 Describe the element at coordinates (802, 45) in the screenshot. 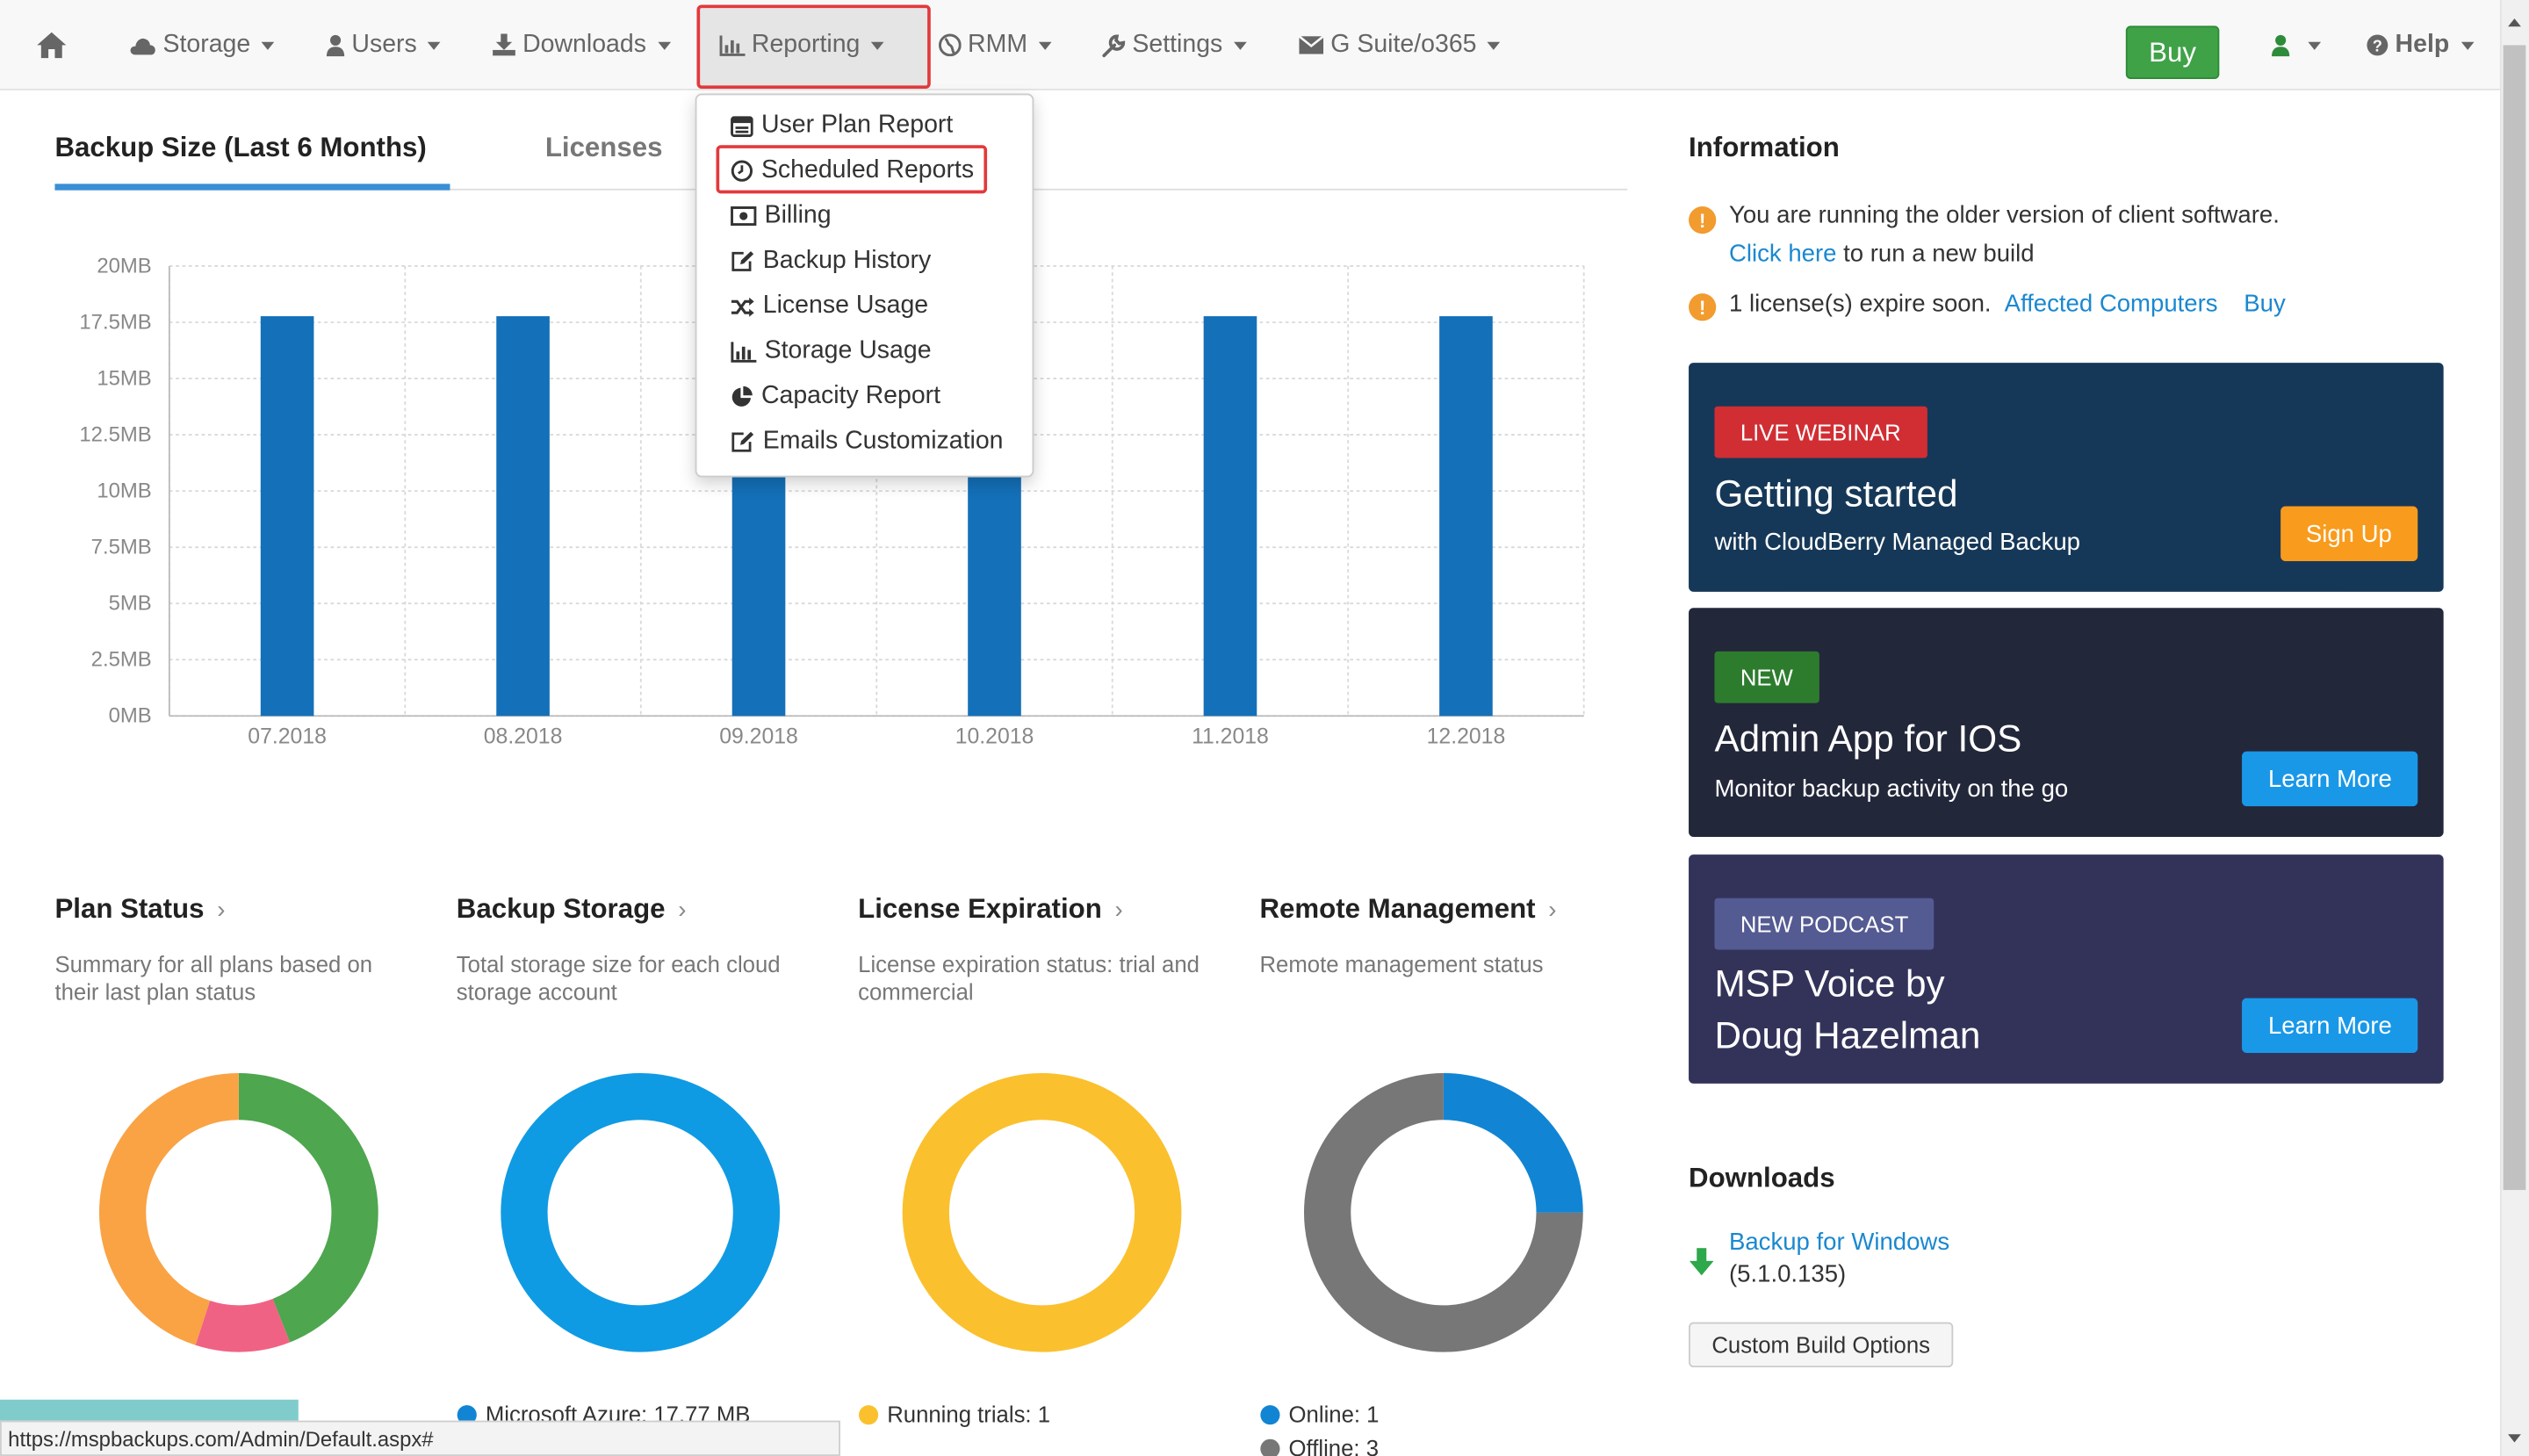

I see `nav-reporting: Reporting` at that location.